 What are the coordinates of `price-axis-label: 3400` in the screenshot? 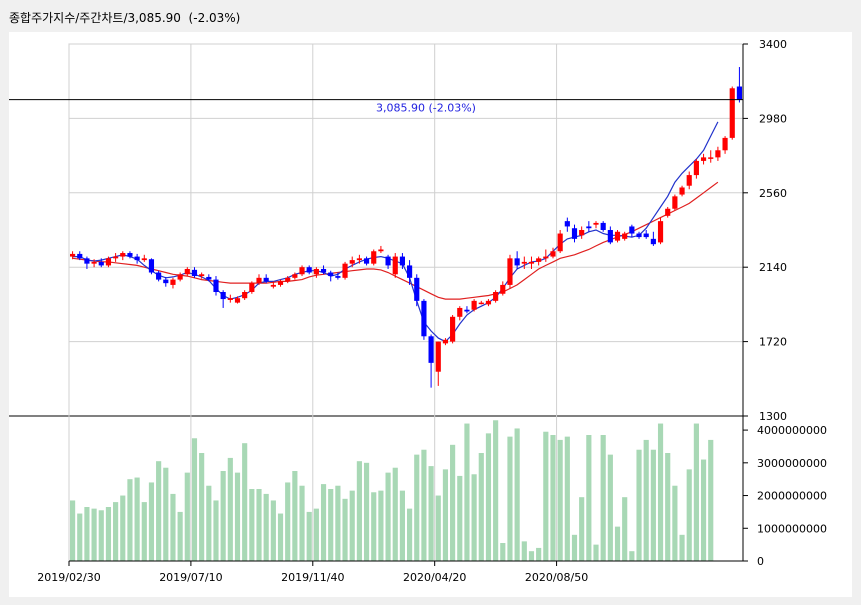 It's located at (773, 44).